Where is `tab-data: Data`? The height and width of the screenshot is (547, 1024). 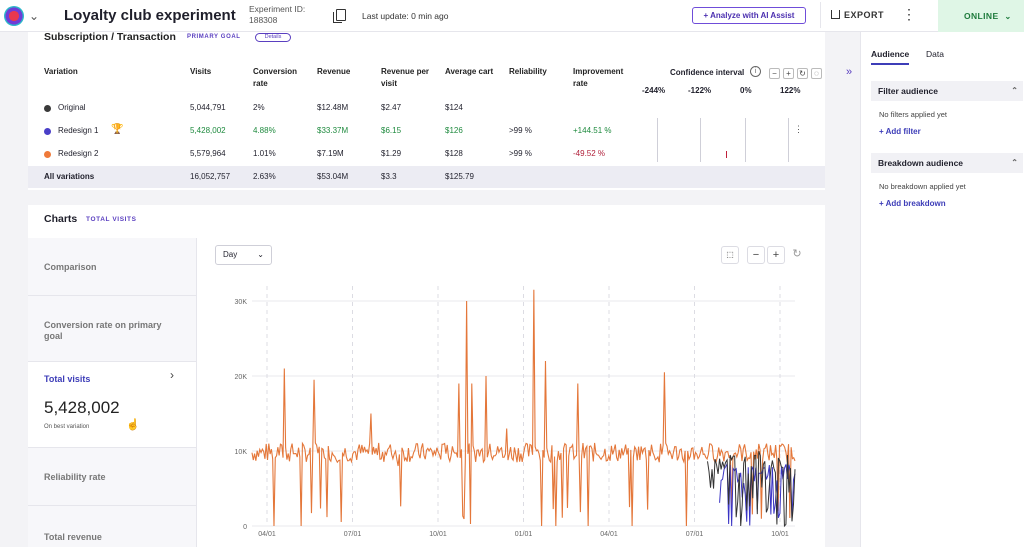 tab-data: Data is located at coordinates (935, 54).